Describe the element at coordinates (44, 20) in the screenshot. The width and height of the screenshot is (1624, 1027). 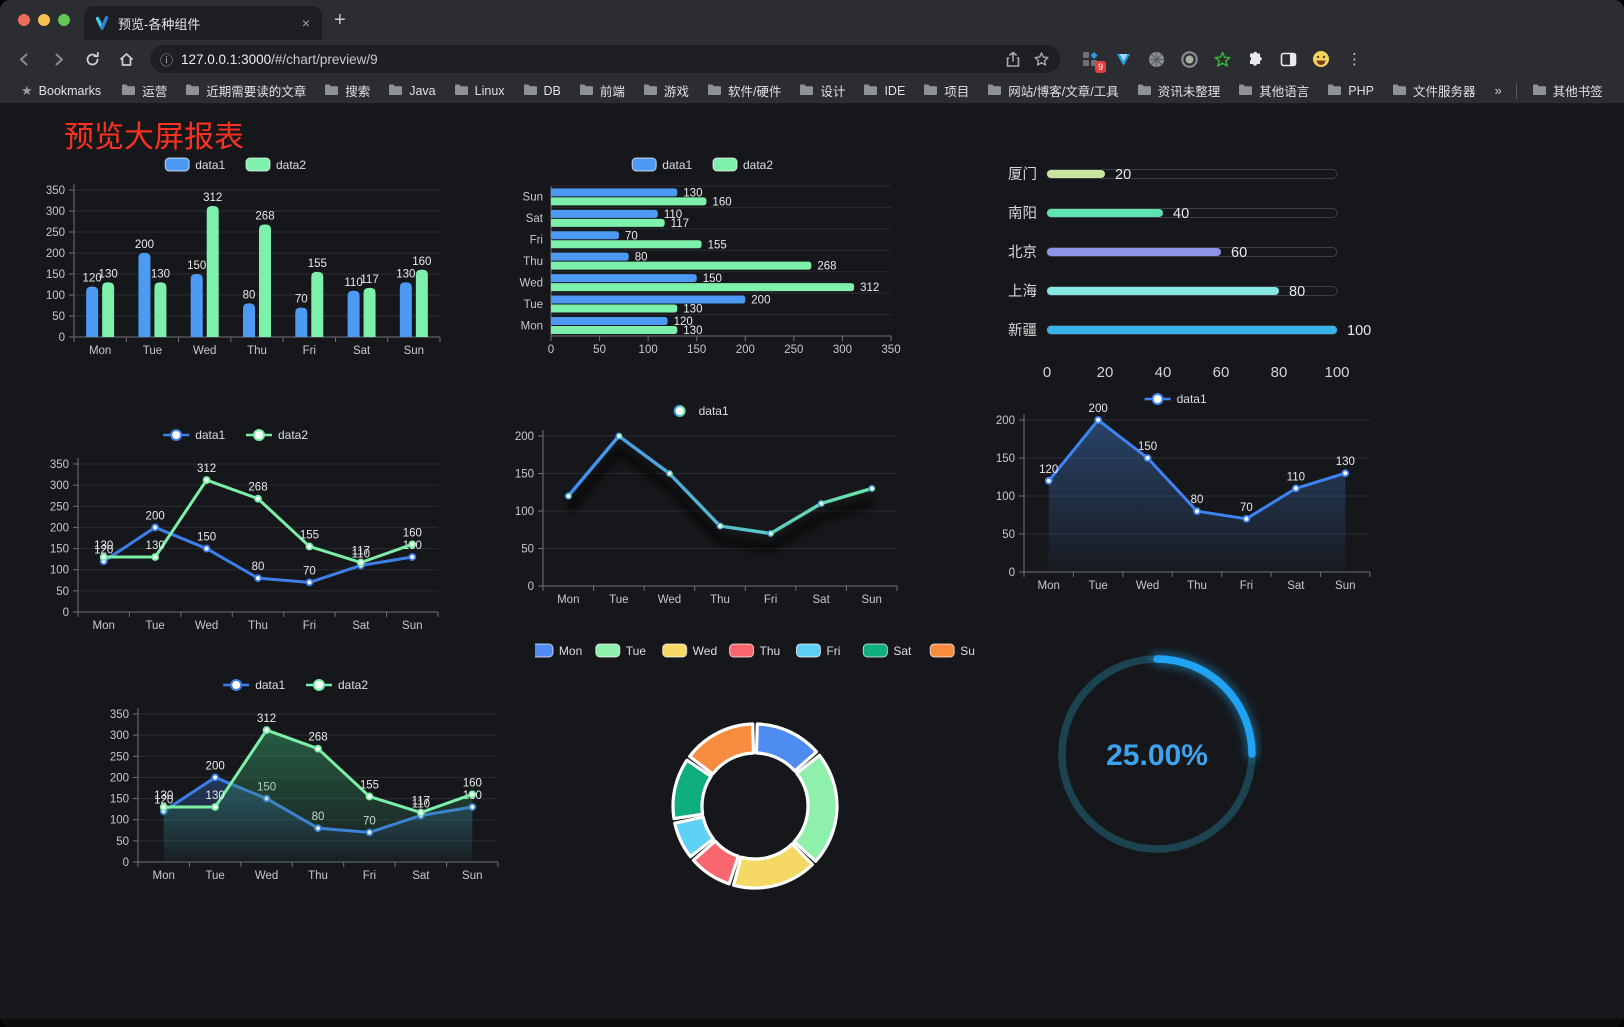
I see `minimize-window-button` at that location.